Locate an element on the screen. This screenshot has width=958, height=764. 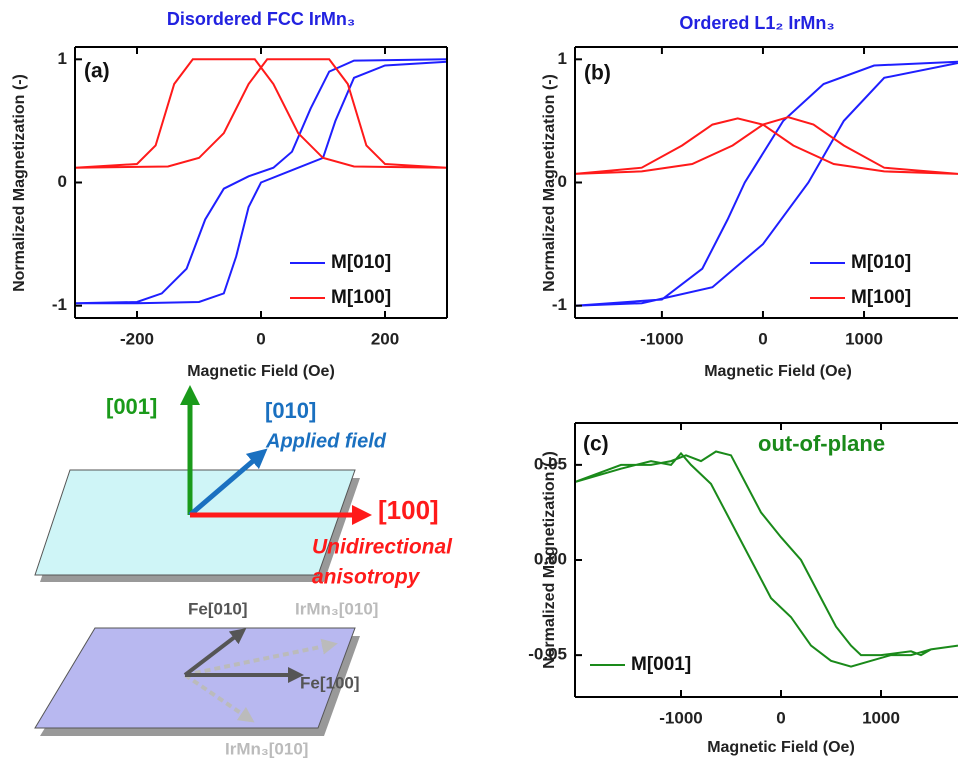
x-tick-label: -200 is located at coordinates (137, 338).